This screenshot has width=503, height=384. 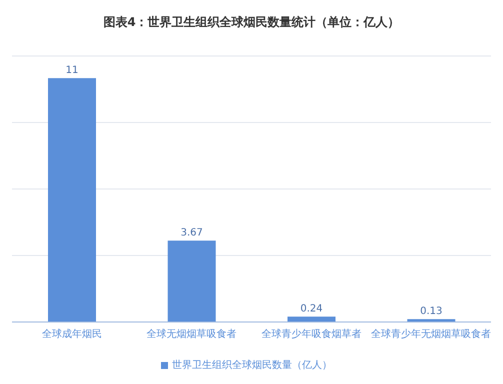 What do you see at coordinates (311, 334) in the screenshot?
I see `x-tick-label: 全球青少年吸食烟草者` at bounding box center [311, 334].